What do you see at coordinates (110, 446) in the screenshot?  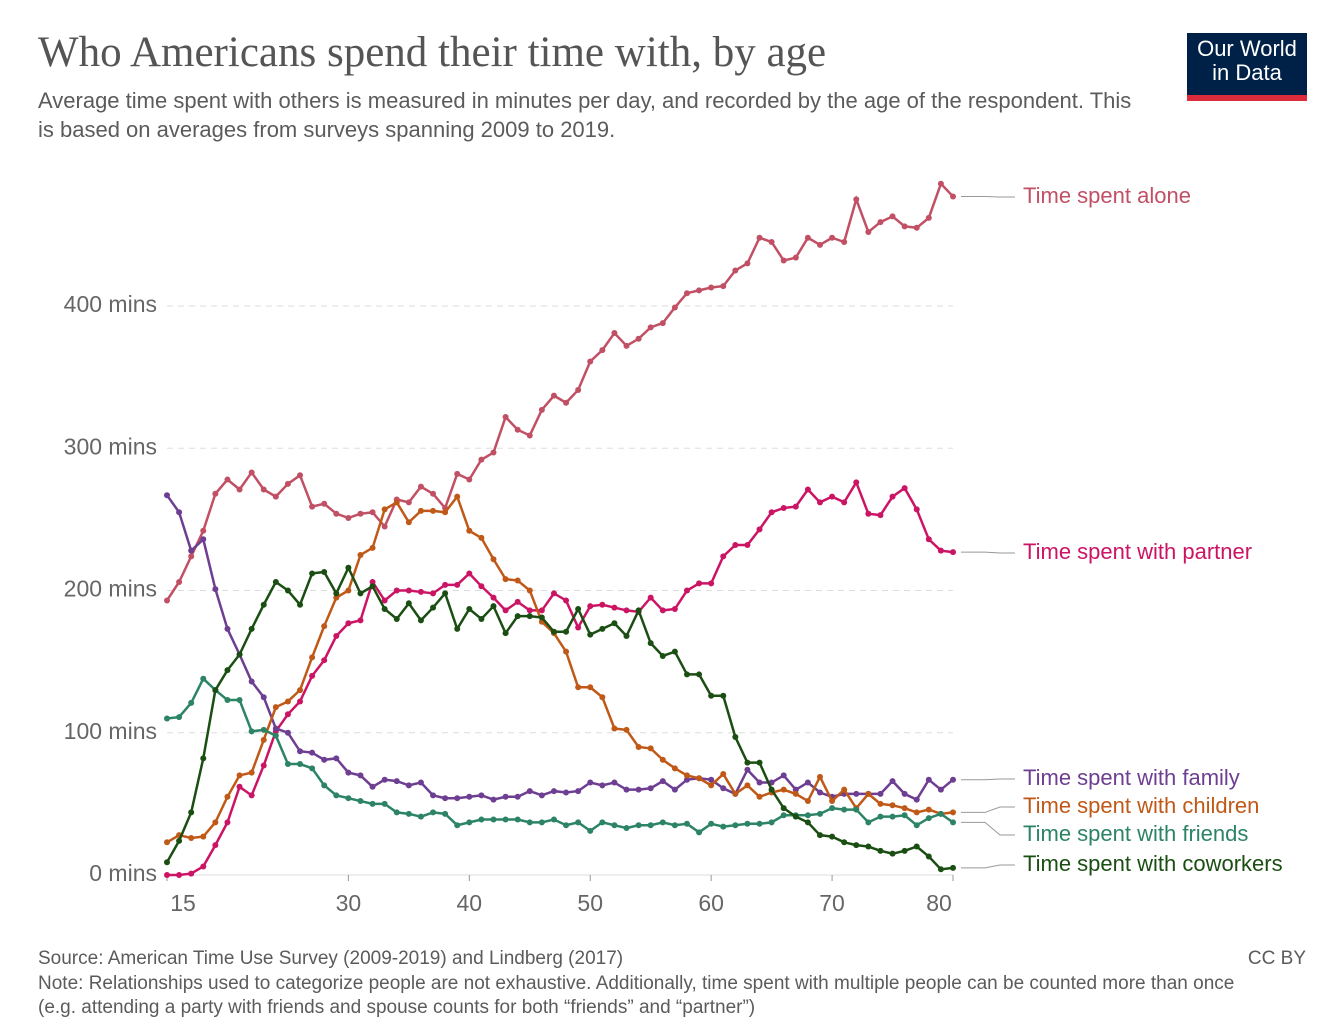 I see `y-tick-label: 300 mins` at bounding box center [110, 446].